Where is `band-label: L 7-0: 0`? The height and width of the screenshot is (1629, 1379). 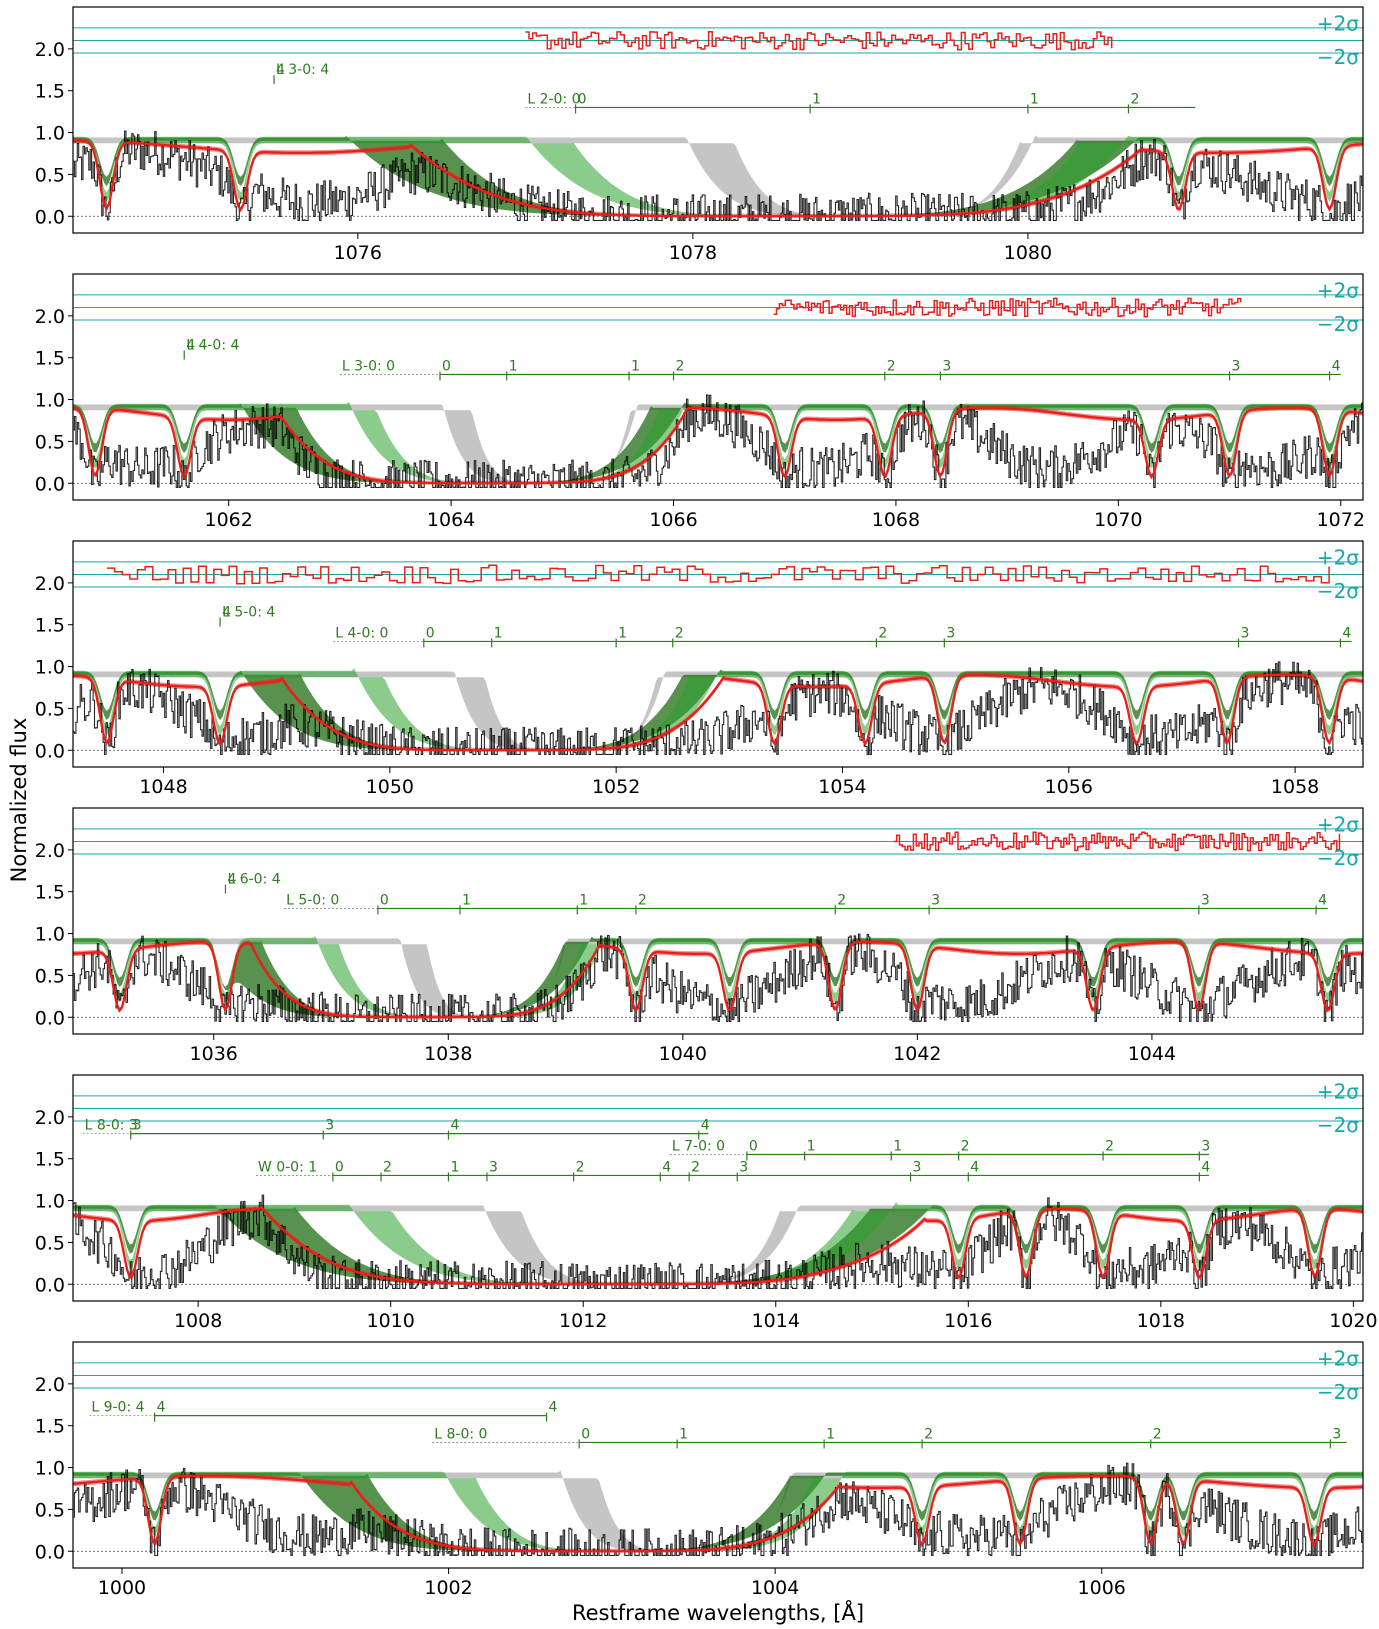
band-label: L 7-0: 0 is located at coordinates (698, 1147).